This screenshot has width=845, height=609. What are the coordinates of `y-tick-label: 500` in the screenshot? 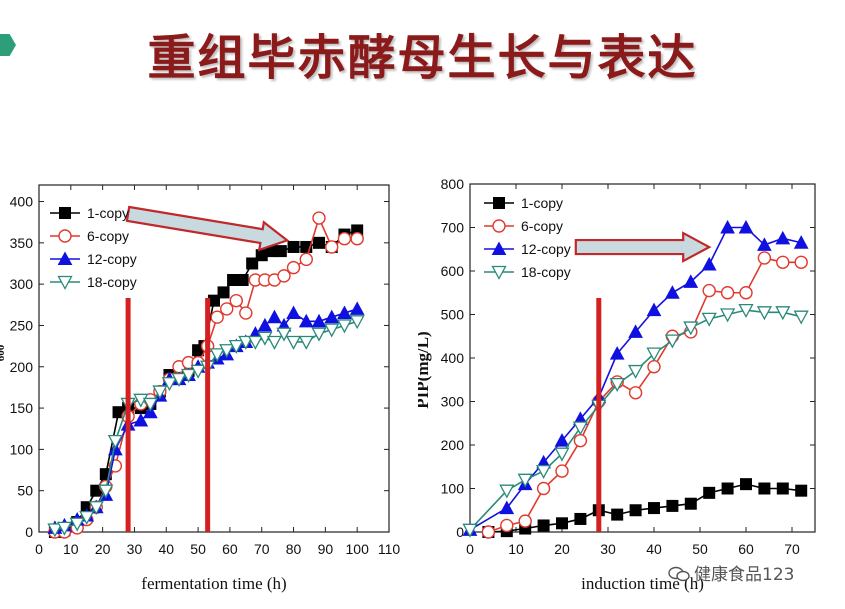 It's located at (453, 315).